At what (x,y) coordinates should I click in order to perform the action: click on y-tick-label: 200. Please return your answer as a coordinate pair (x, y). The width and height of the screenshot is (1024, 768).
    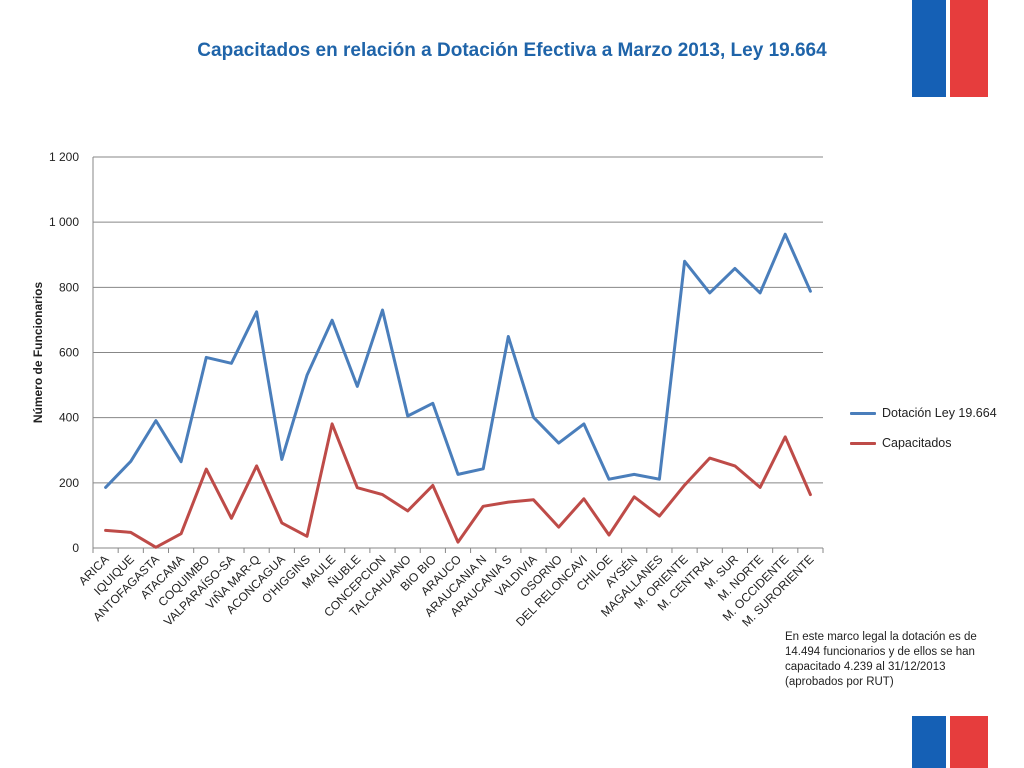
    Looking at the image, I should click on (69, 483).